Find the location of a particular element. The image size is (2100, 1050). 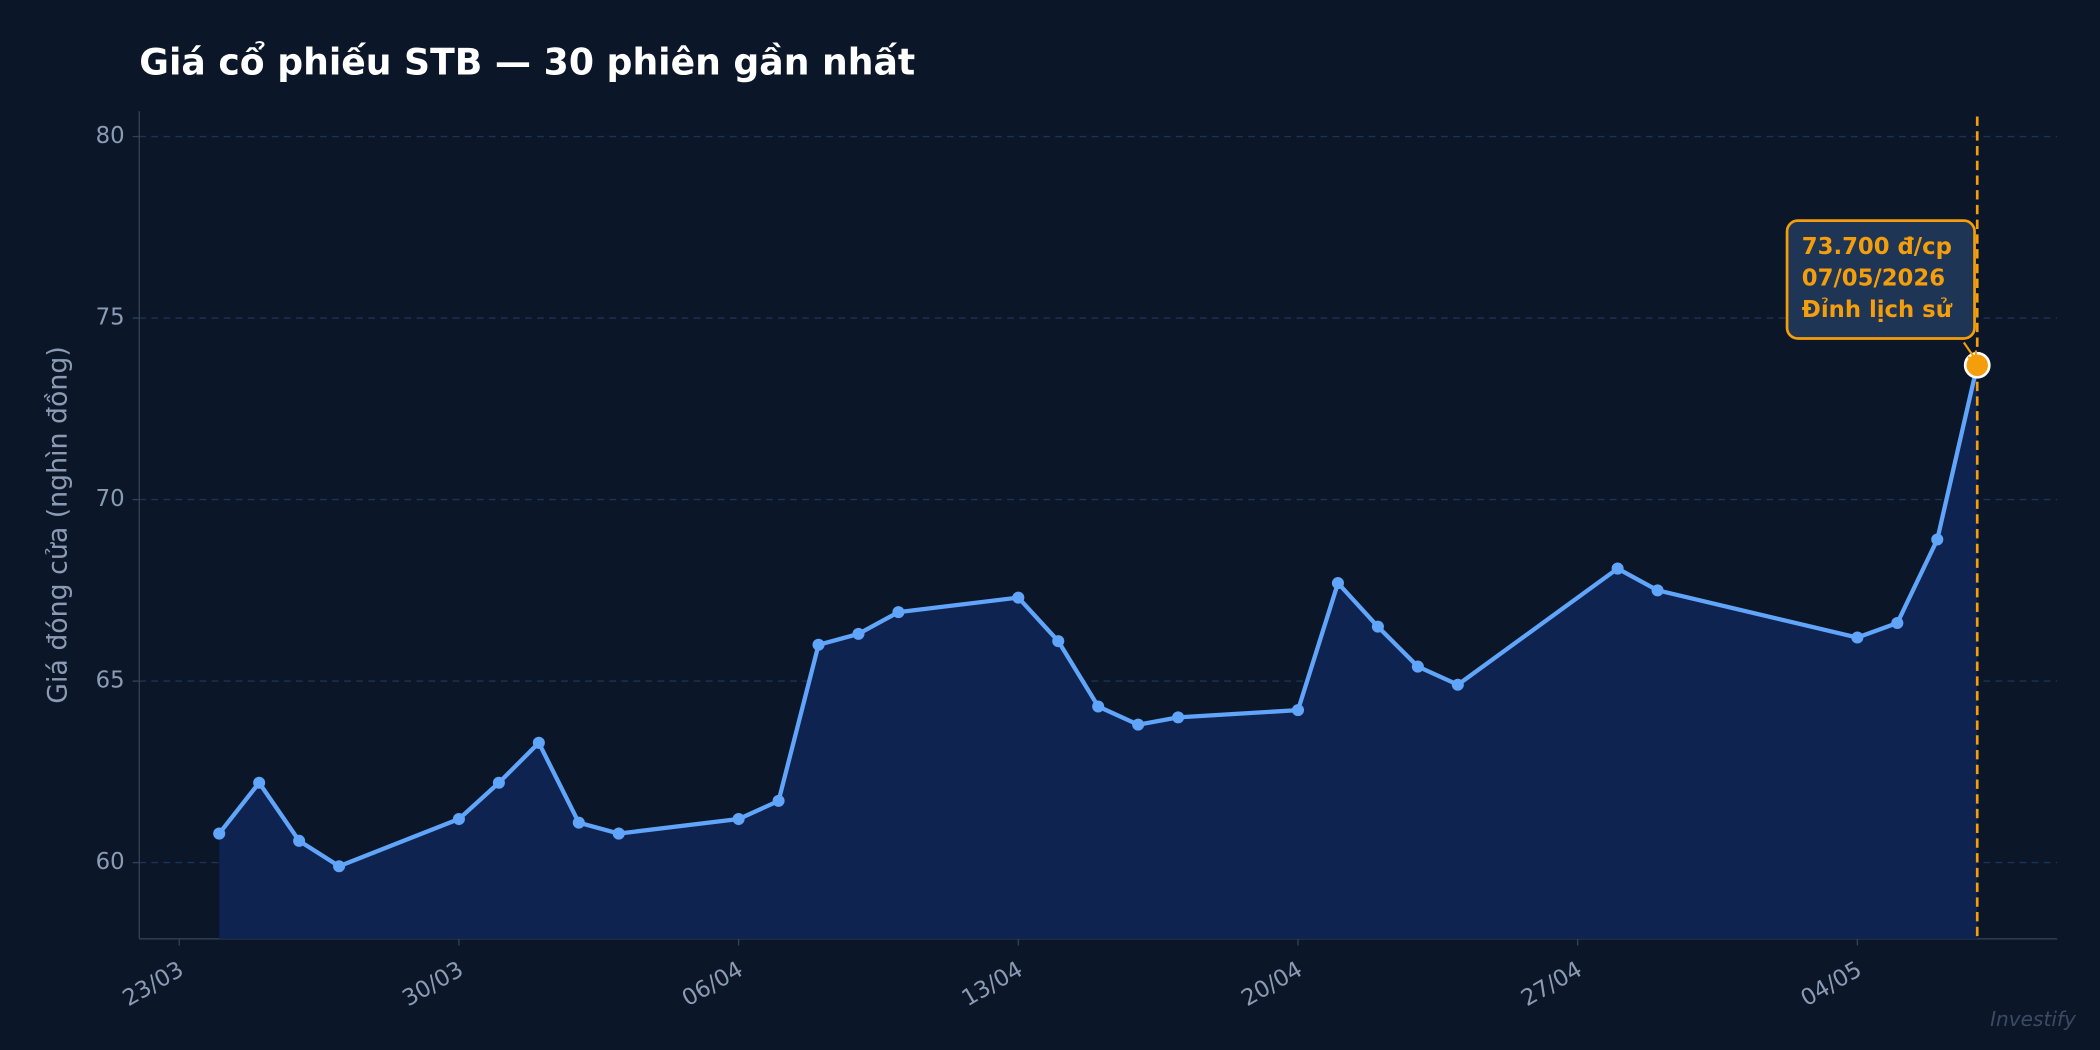

annotation-text: Đỉnh lịch sử is located at coordinates (1877, 310).